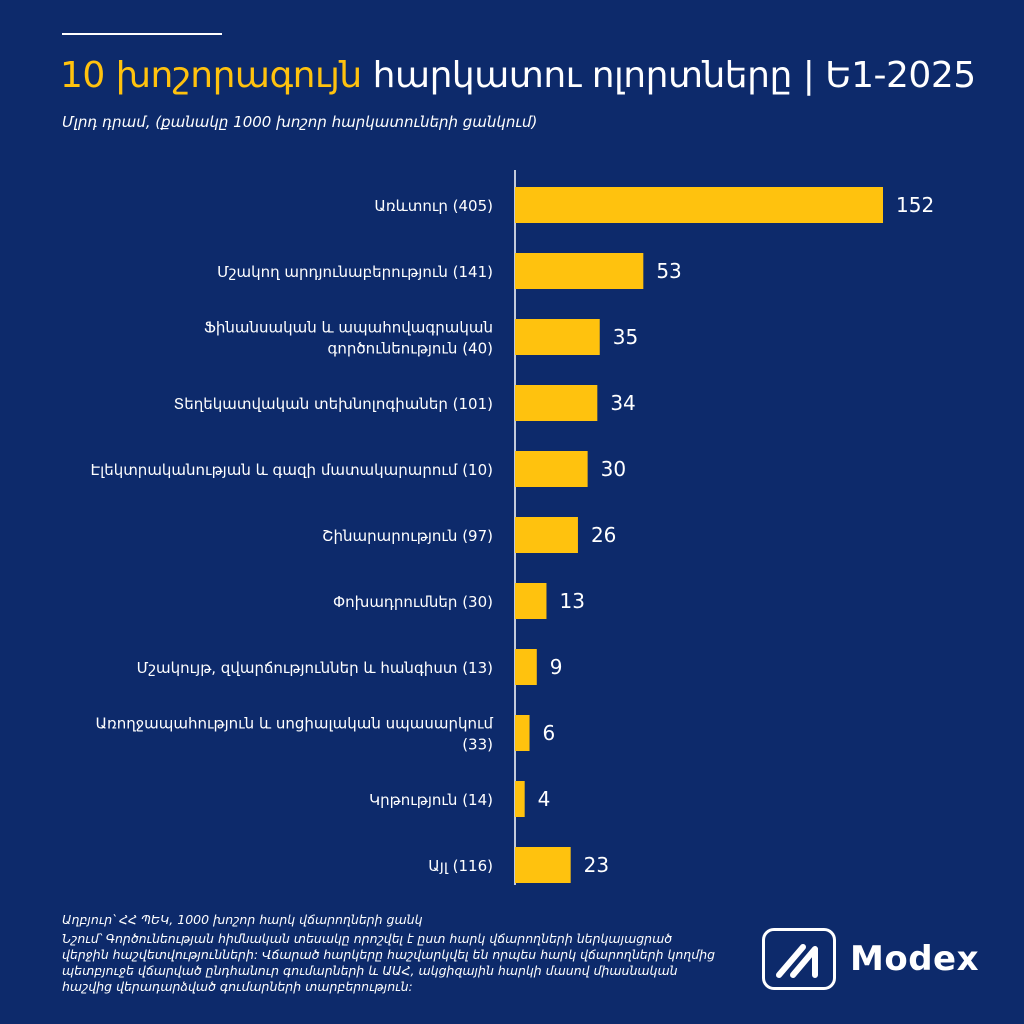 The image size is (1024, 1024). I want to click on title-top-rule, so click(142, 34).